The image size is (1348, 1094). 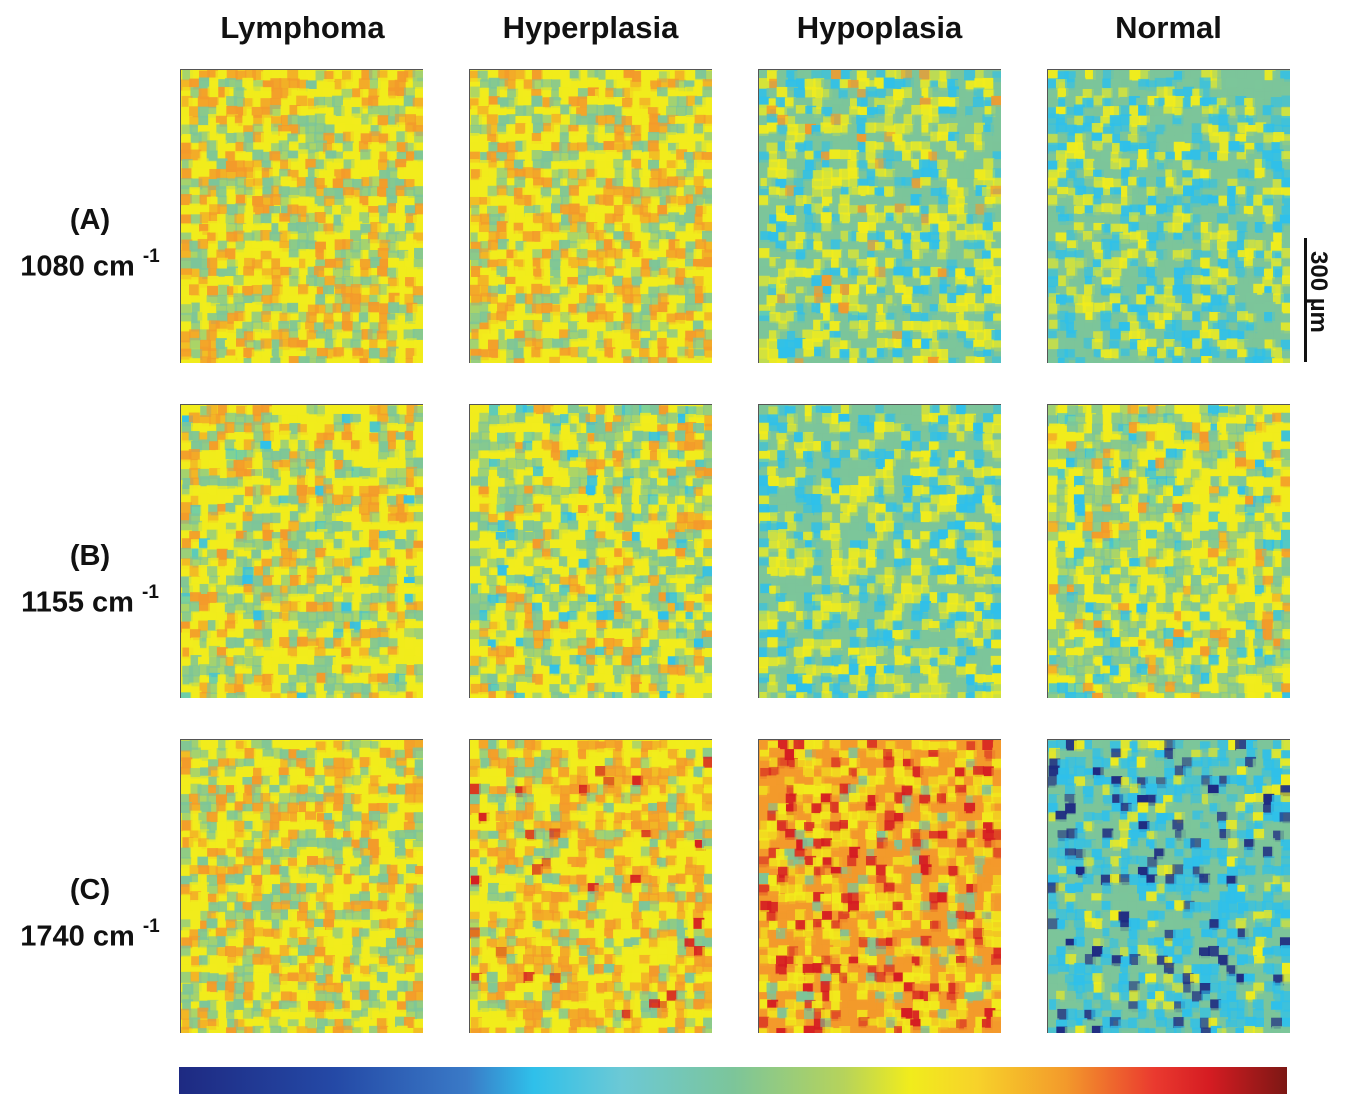 What do you see at coordinates (90, 600) in the screenshot?
I see `row-wavenumber: 1155 cm -1` at bounding box center [90, 600].